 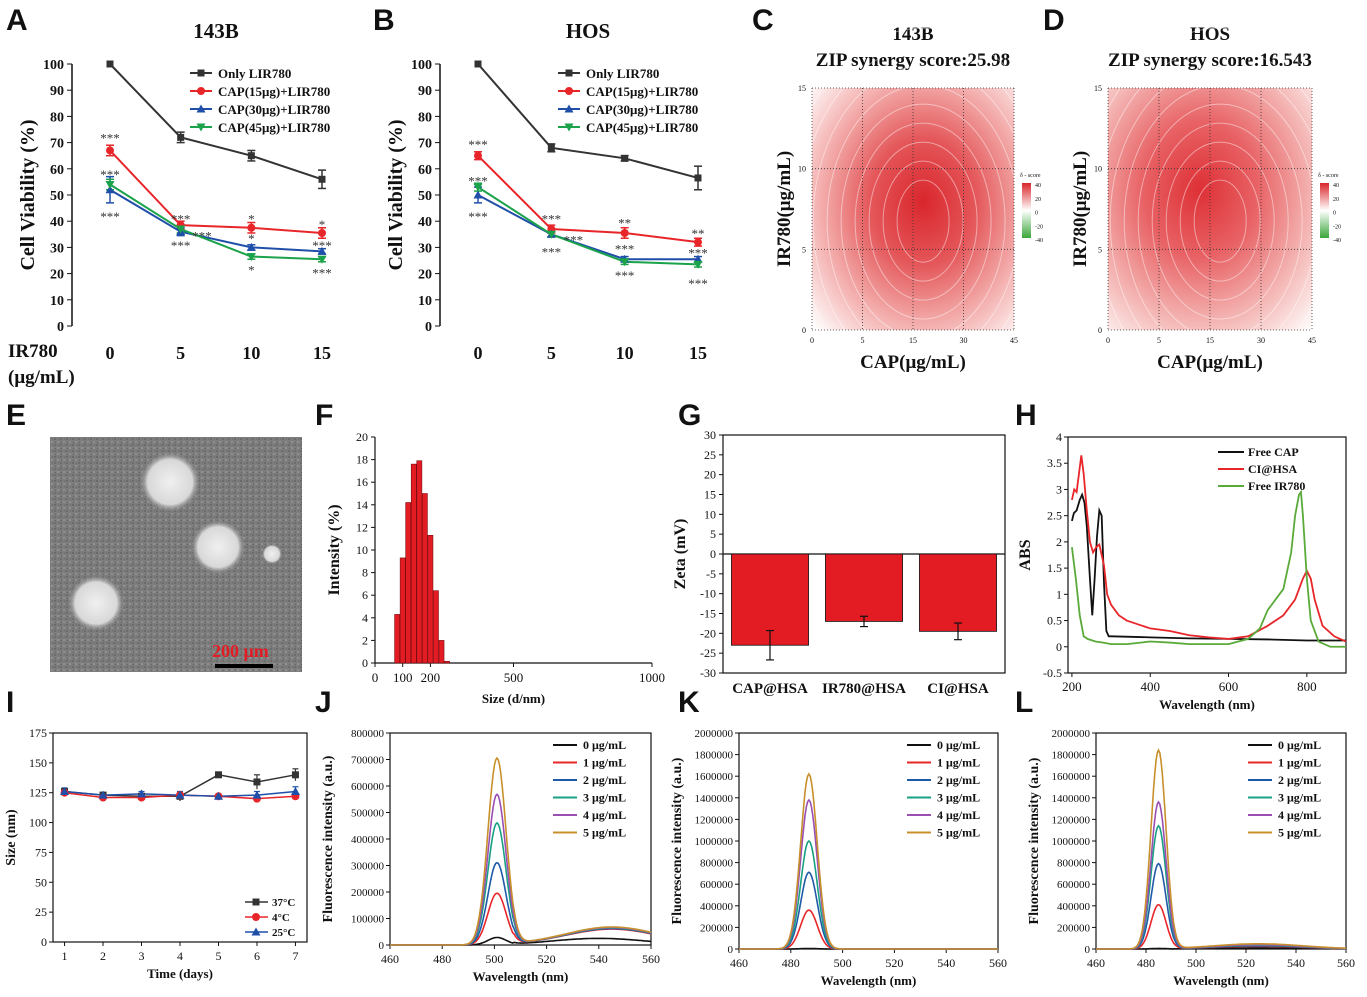 What do you see at coordinates (1299, 815) in the screenshot?
I see `legend-label: 4 μg/mL` at bounding box center [1299, 815].